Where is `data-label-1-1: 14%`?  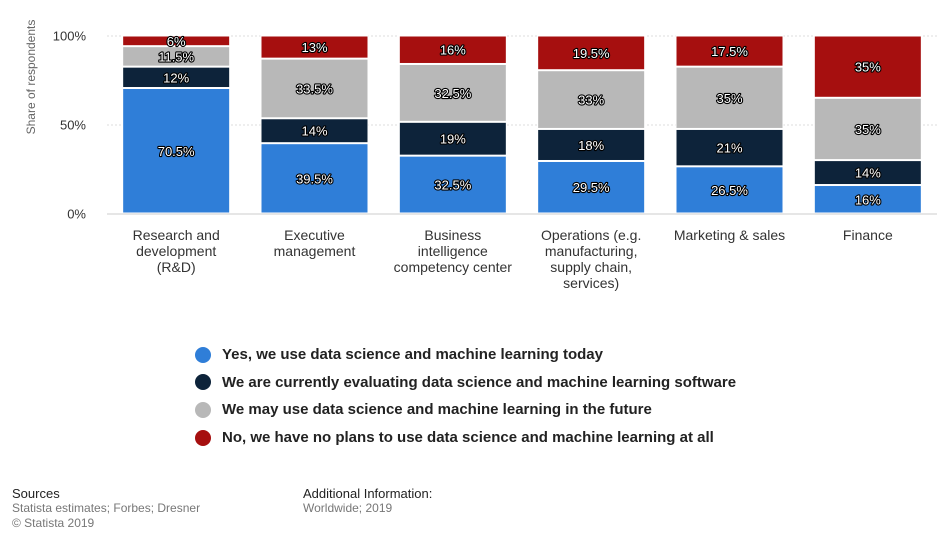 data-label-1-1: 14% is located at coordinates (314, 131).